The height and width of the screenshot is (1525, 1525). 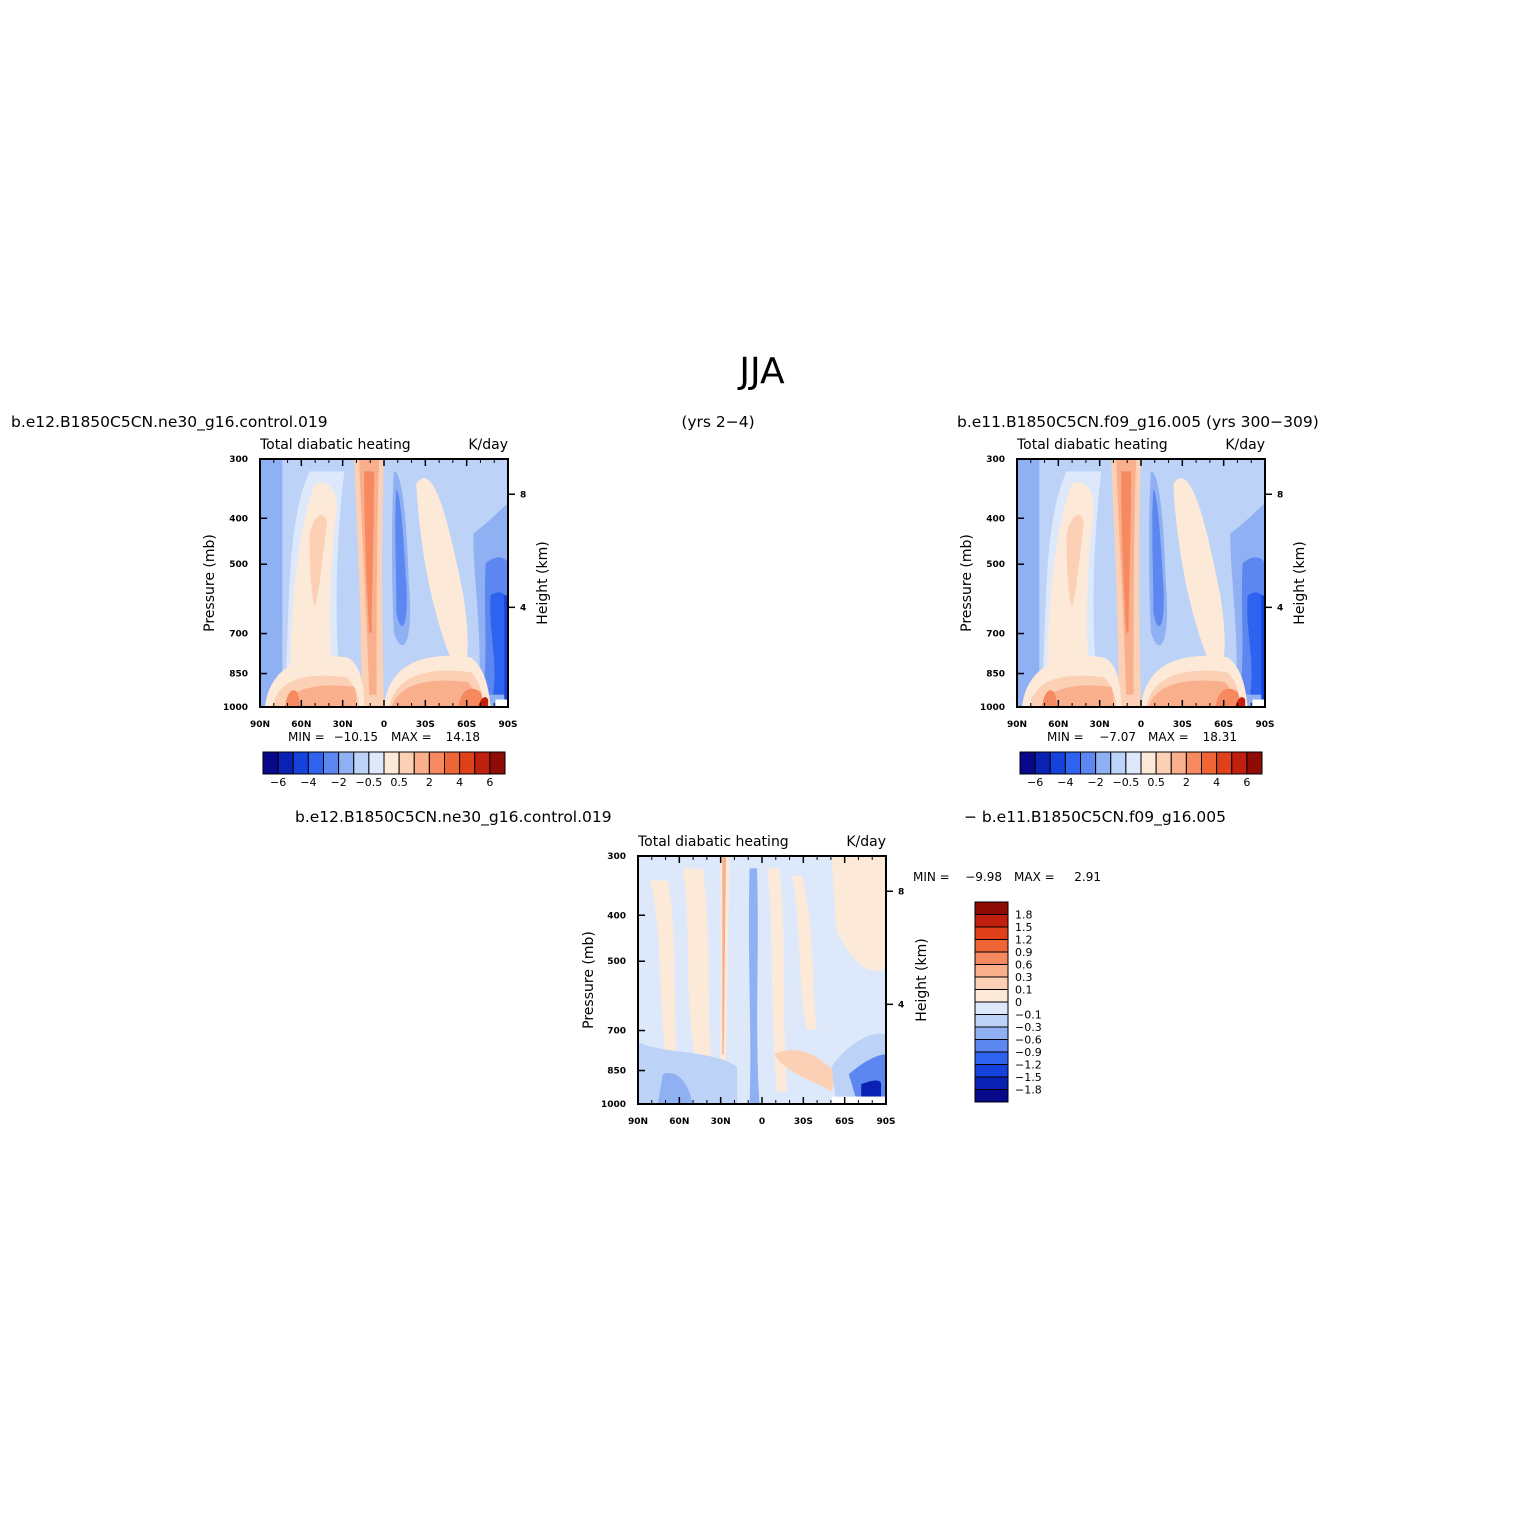 I want to click on difference-colorbar-label: 1.8, so click(x=1024, y=915).